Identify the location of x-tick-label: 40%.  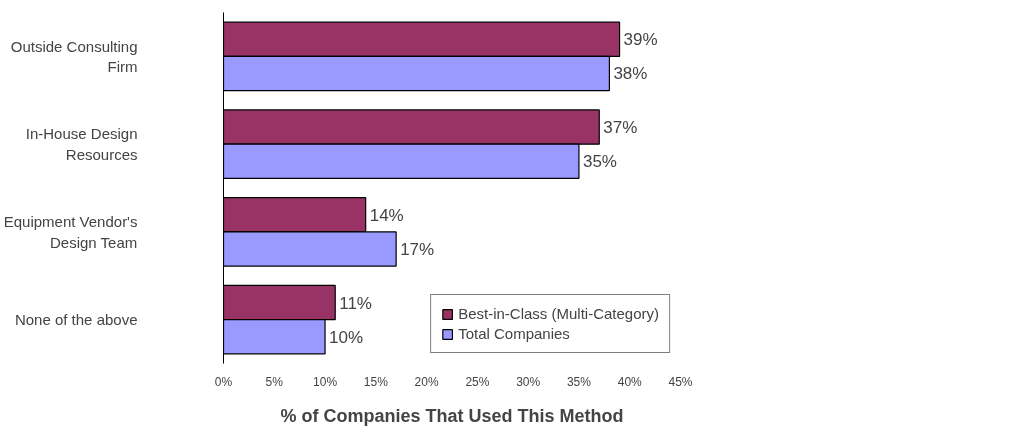
(630, 381).